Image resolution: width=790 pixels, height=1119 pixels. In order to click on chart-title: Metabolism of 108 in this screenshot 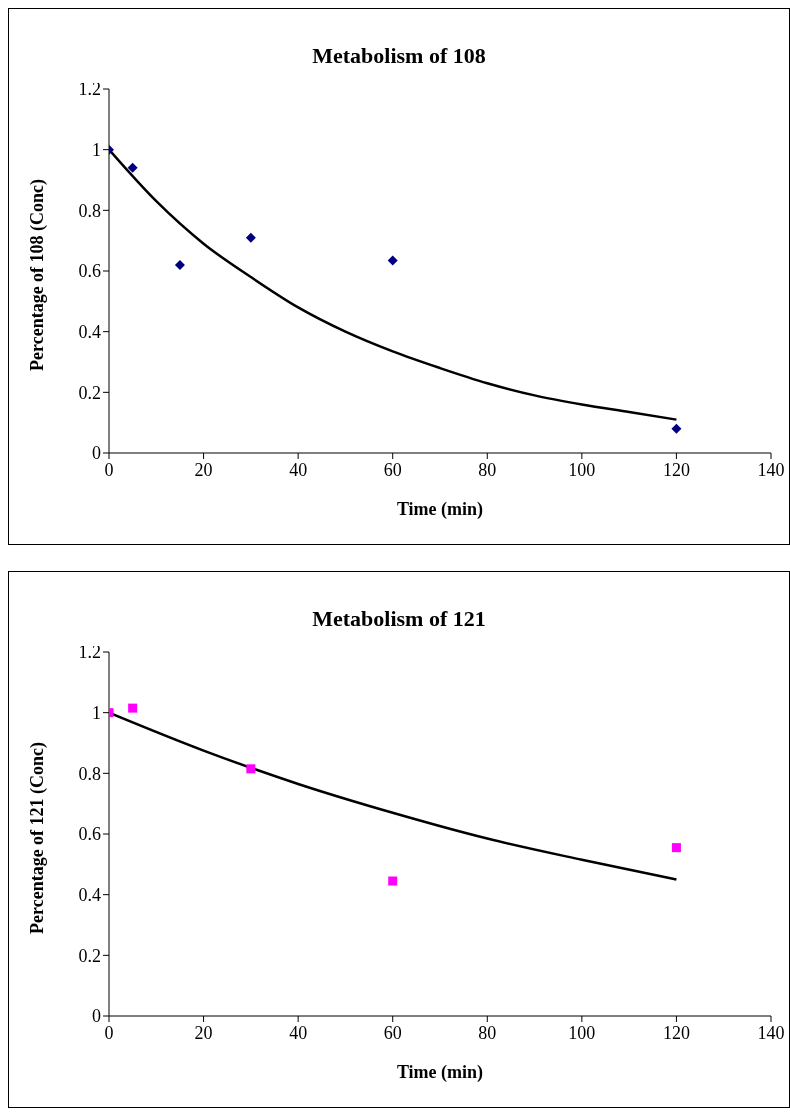, I will do `click(399, 55)`.